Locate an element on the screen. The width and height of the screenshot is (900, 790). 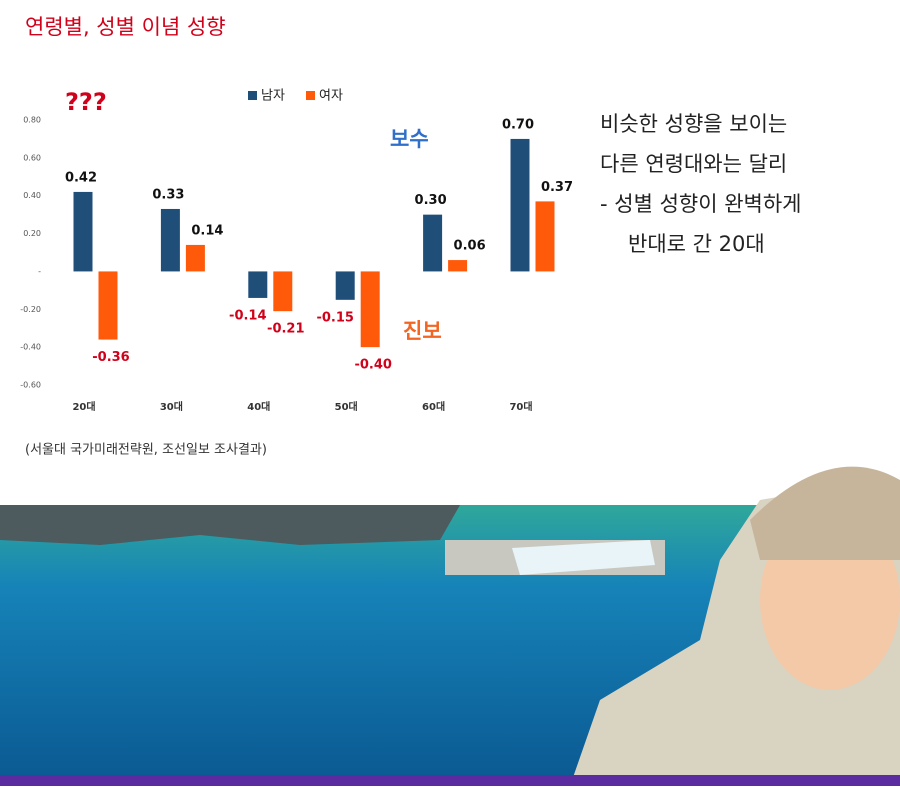
y-tick-label: 0.20 is located at coordinates (32, 233).